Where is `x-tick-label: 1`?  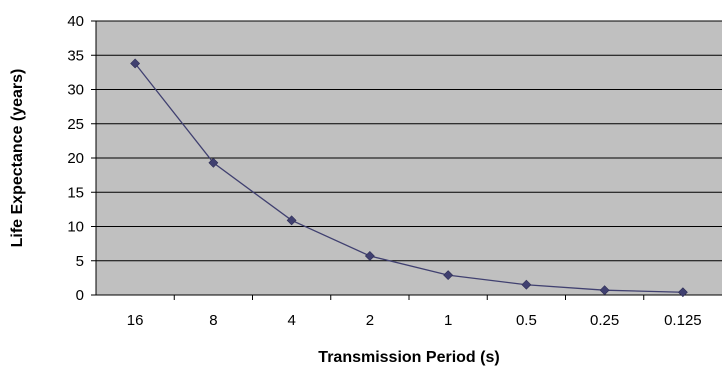
x-tick-label: 1 is located at coordinates (448, 320).